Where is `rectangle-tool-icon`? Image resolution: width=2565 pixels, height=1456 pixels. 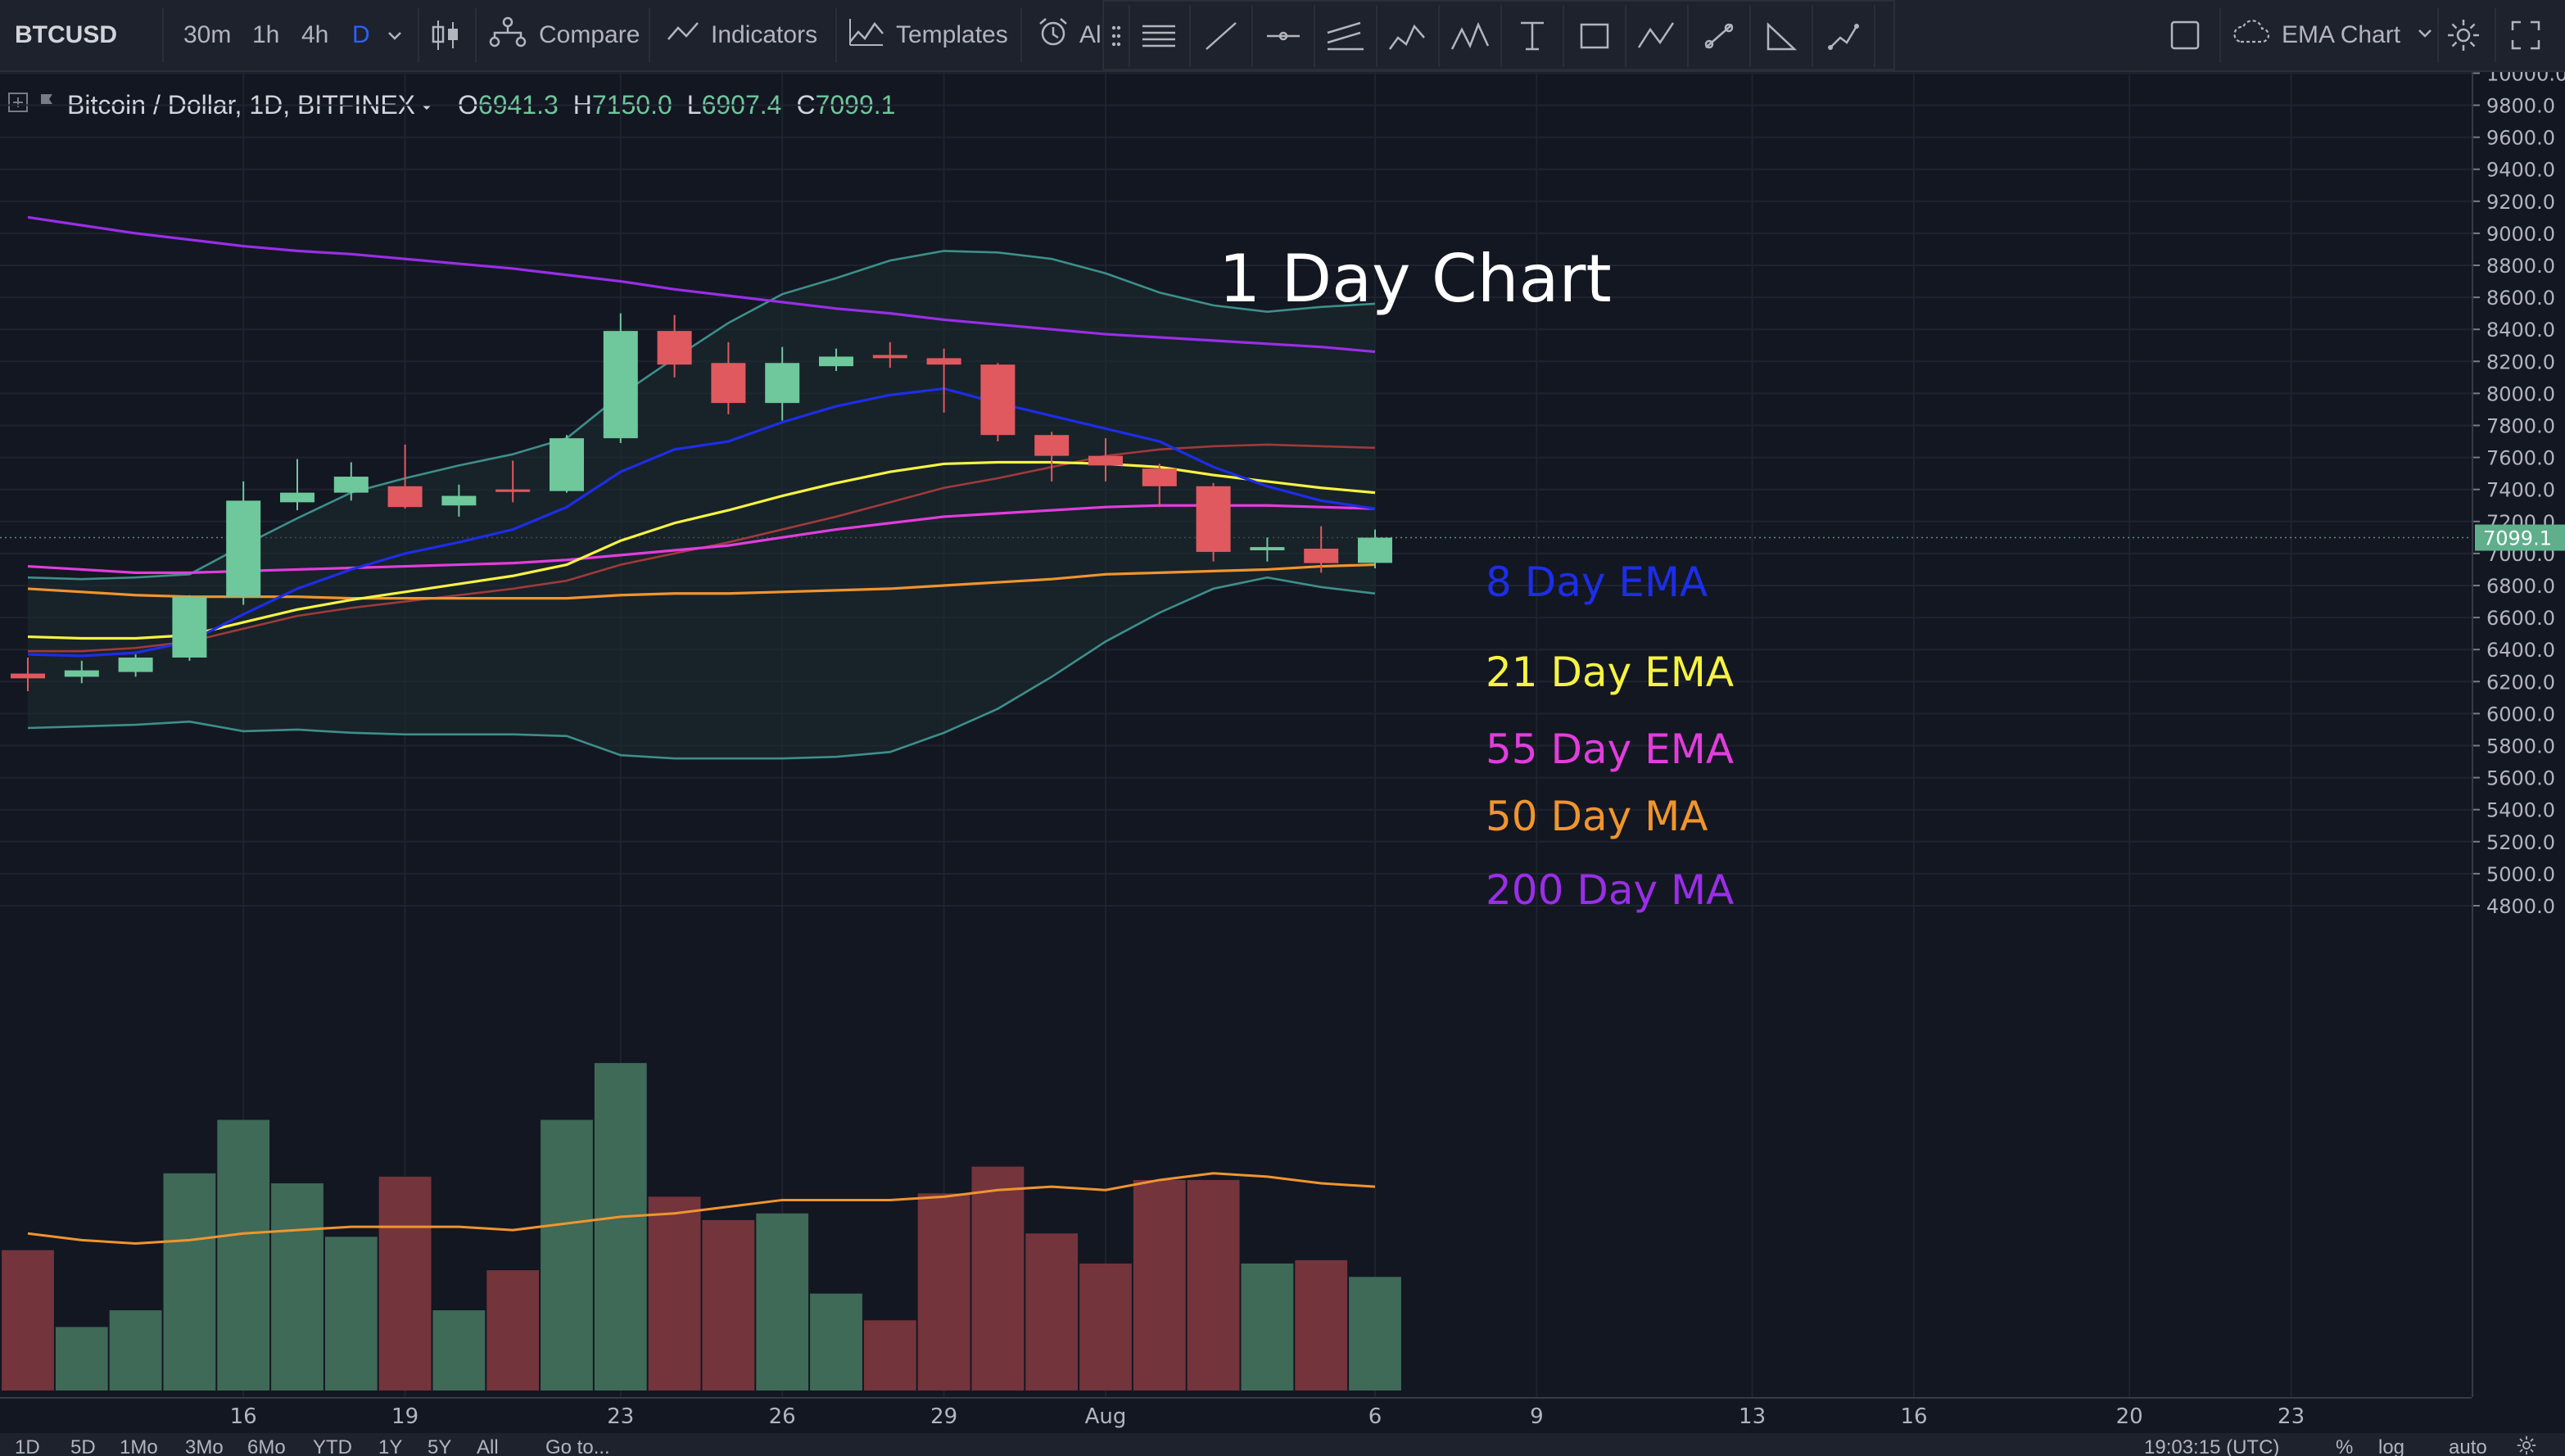
rectangle-tool-icon is located at coordinates (1595, 36).